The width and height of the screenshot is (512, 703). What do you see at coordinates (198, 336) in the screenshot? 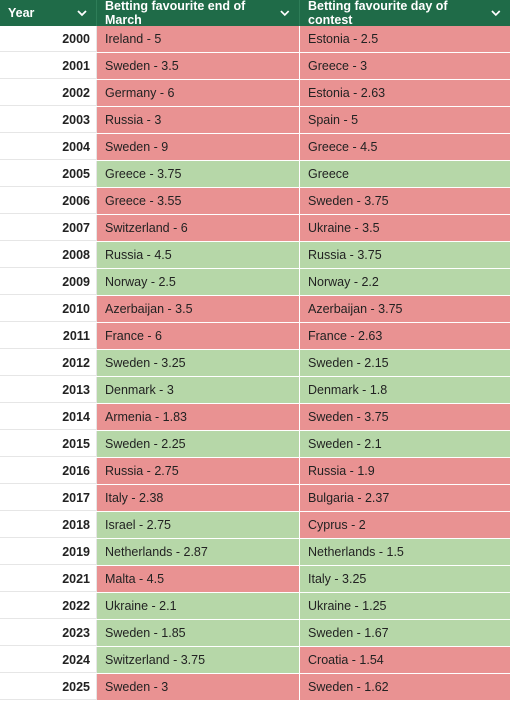
I see `march-favourite-cell: France - 6` at bounding box center [198, 336].